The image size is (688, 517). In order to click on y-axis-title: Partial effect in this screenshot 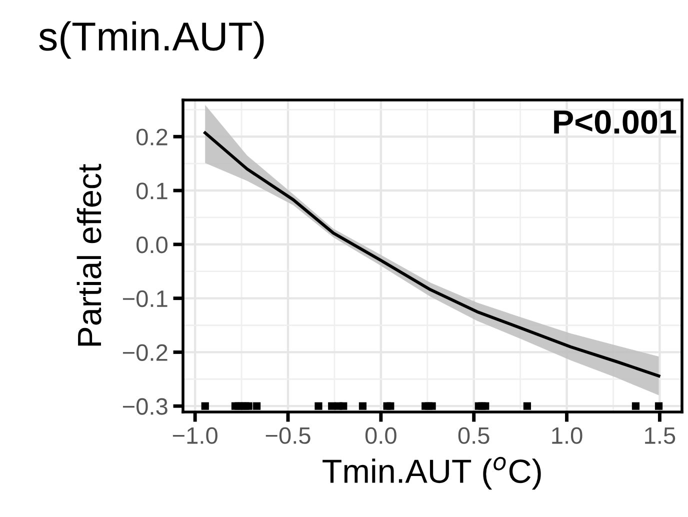, I will do `click(89, 255)`.